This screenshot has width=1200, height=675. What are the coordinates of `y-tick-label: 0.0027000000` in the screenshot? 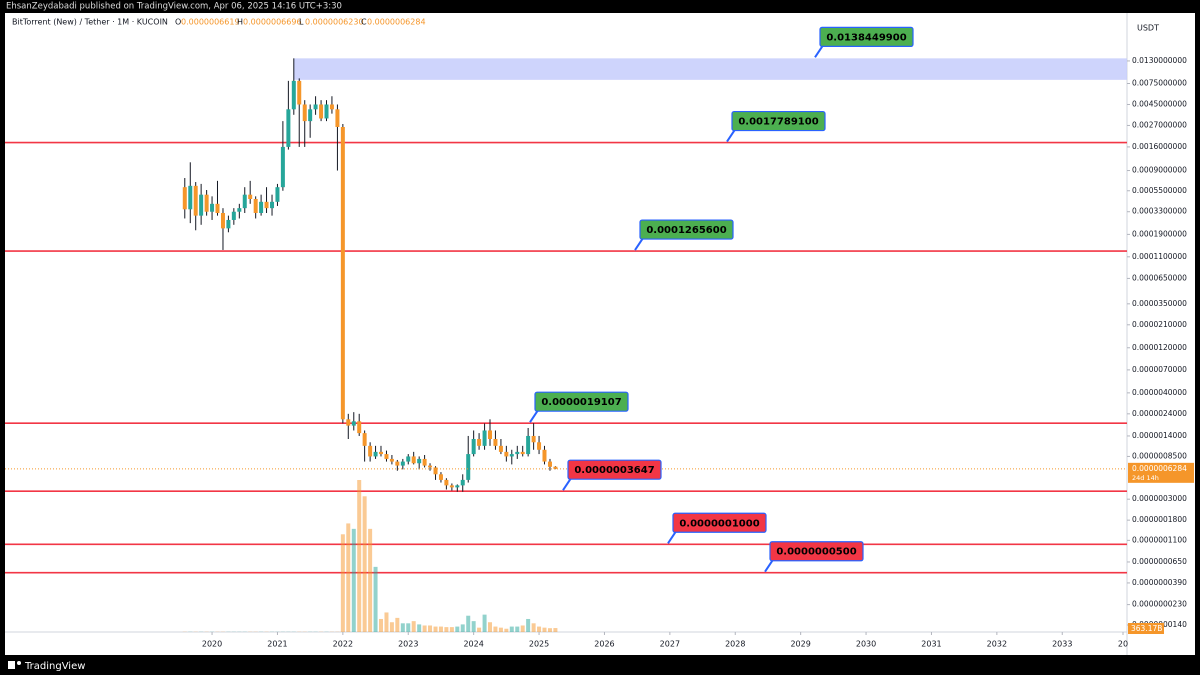 It's located at (1159, 124).